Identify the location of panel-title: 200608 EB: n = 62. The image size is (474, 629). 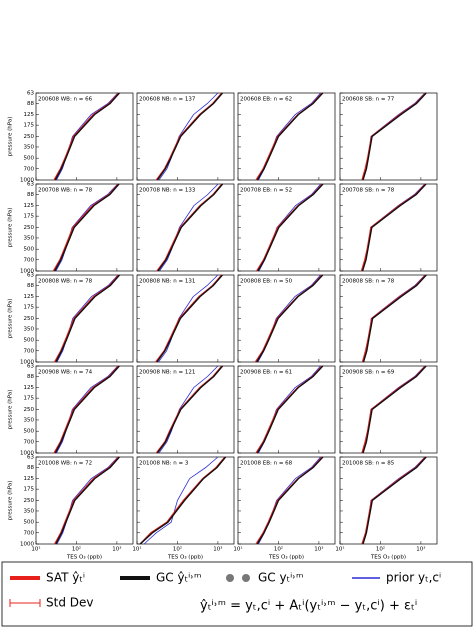
(266, 100).